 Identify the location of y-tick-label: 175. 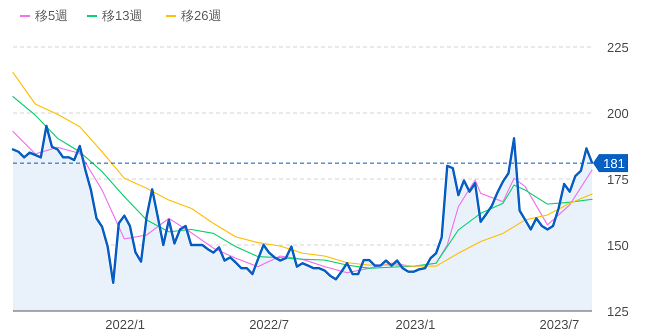
(618, 179).